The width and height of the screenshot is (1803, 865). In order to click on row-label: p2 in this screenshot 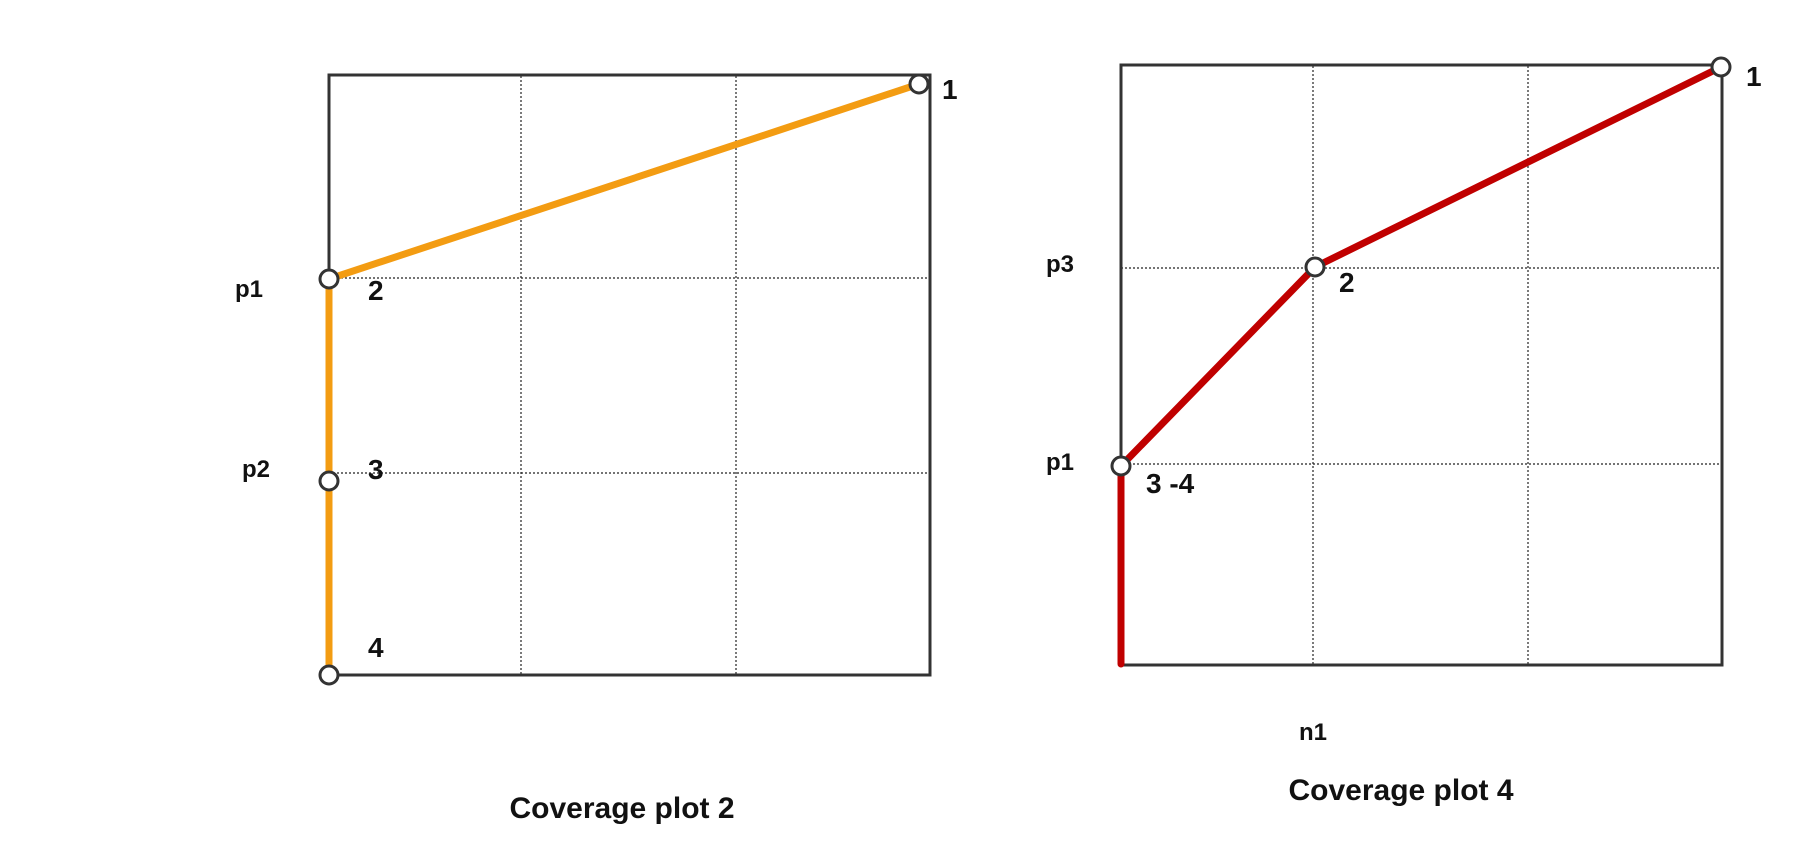, I will do `click(256, 469)`.